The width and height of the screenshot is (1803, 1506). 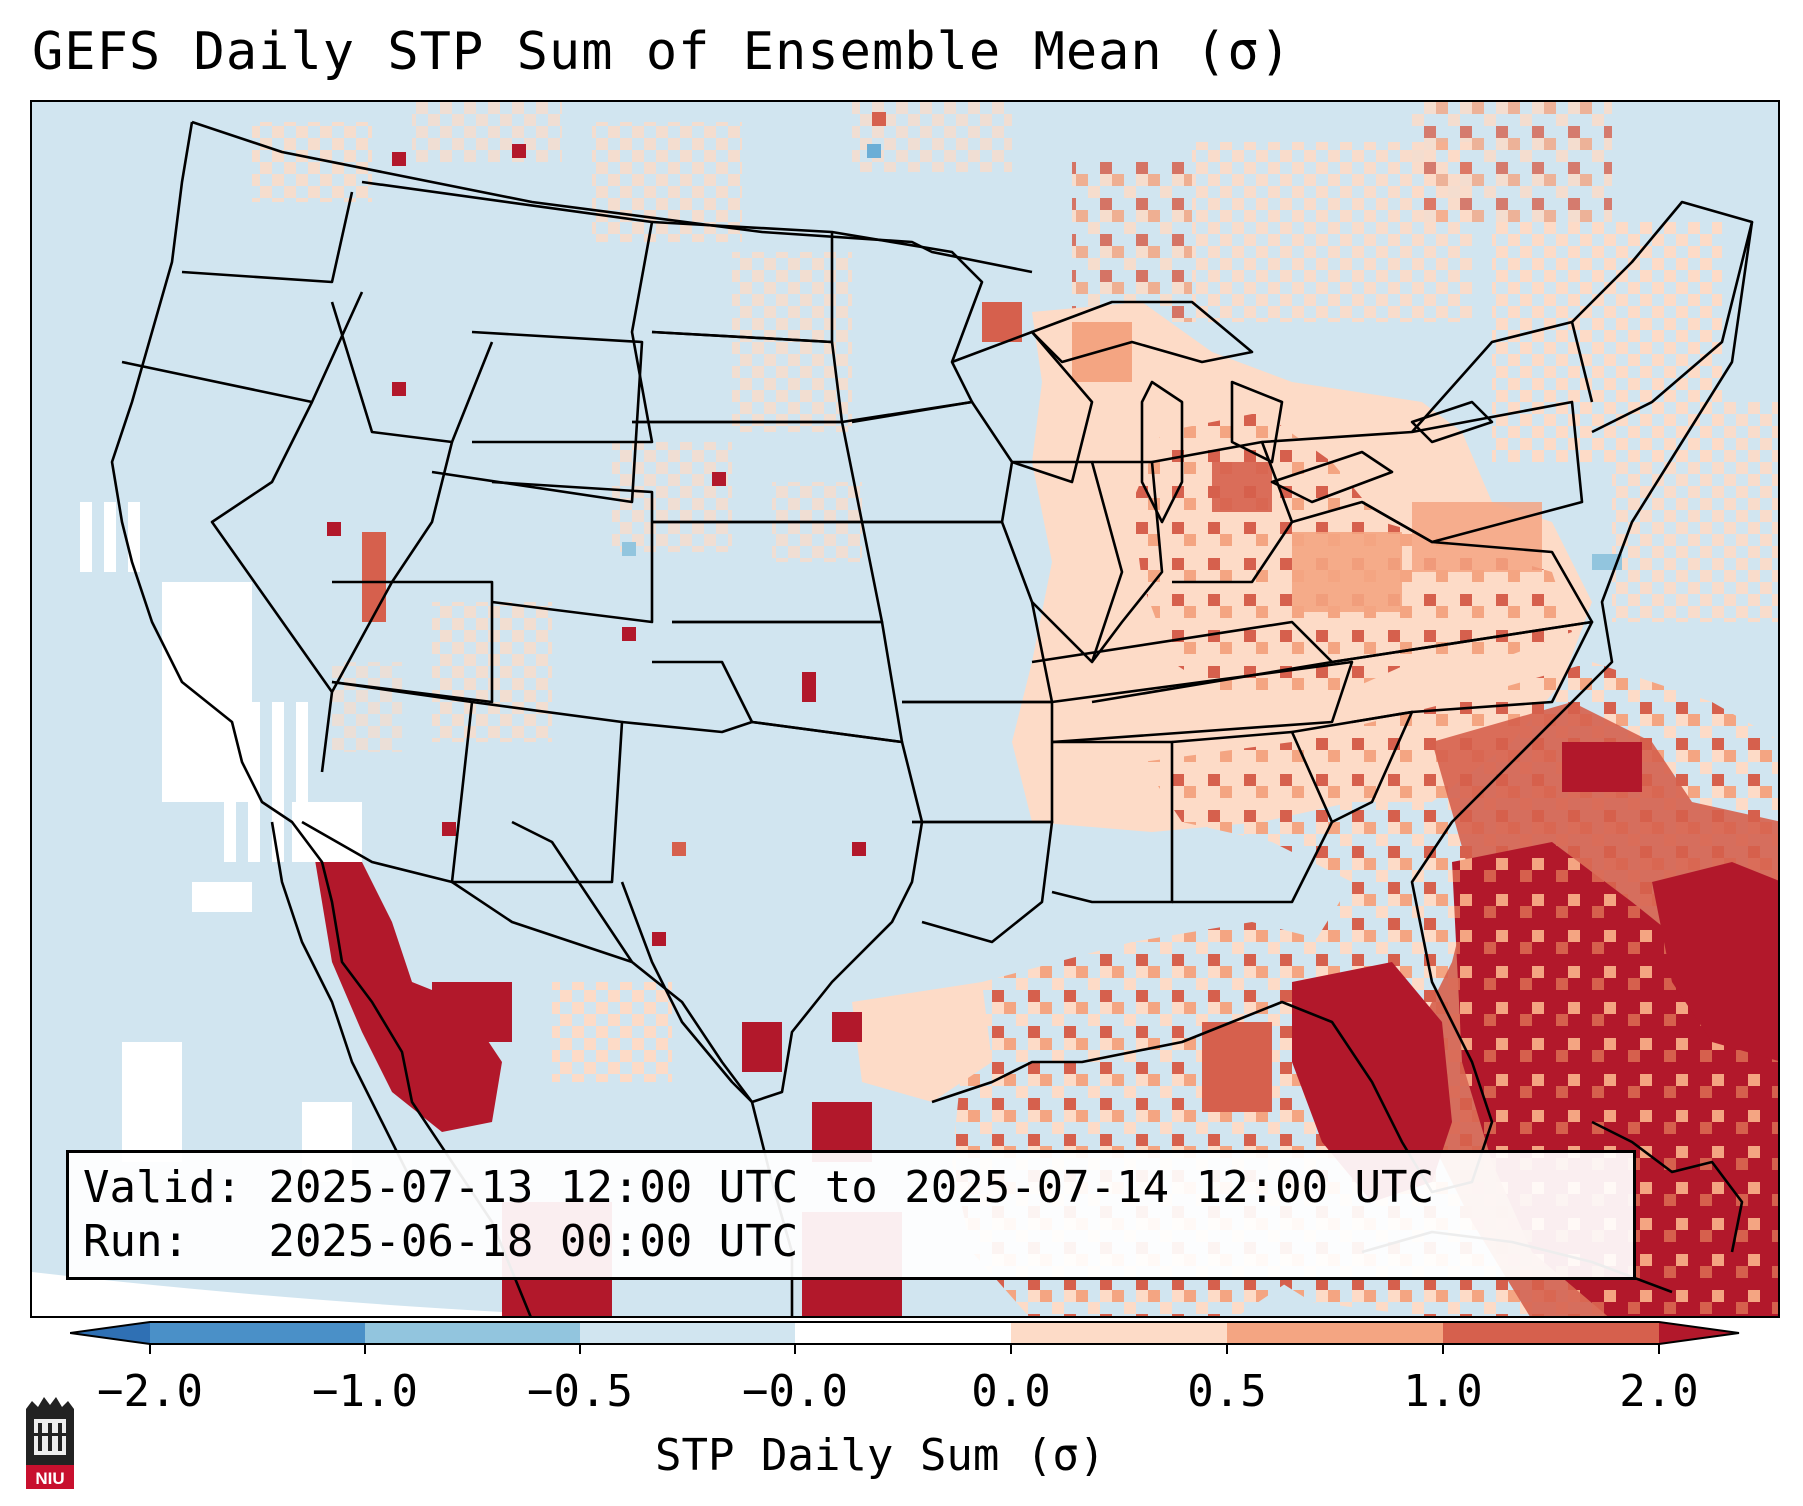 I want to click on mt-border, so click(x=507, y=312).